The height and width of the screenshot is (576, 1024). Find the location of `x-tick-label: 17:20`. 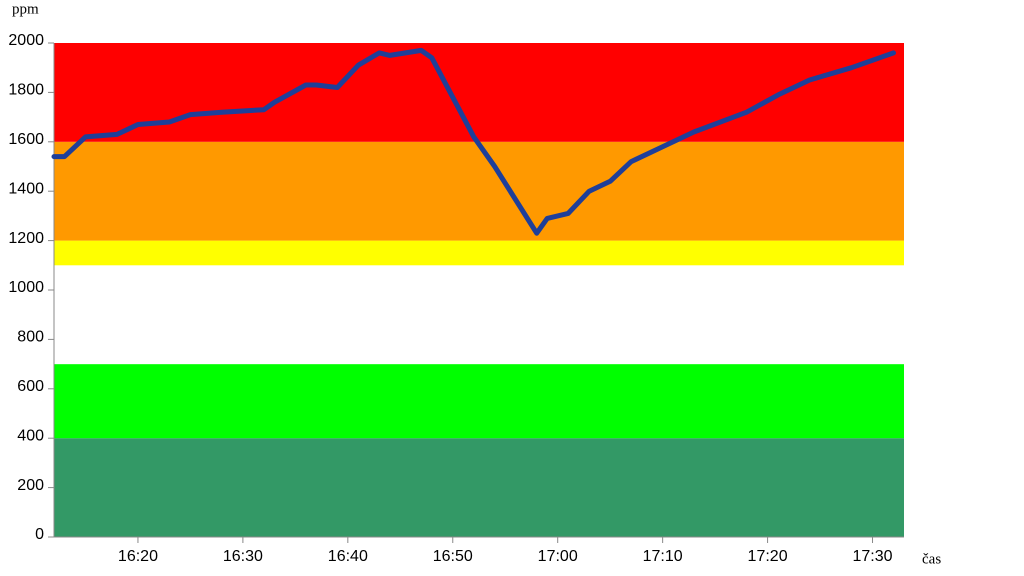

x-tick-label: 17:20 is located at coordinates (768, 556).